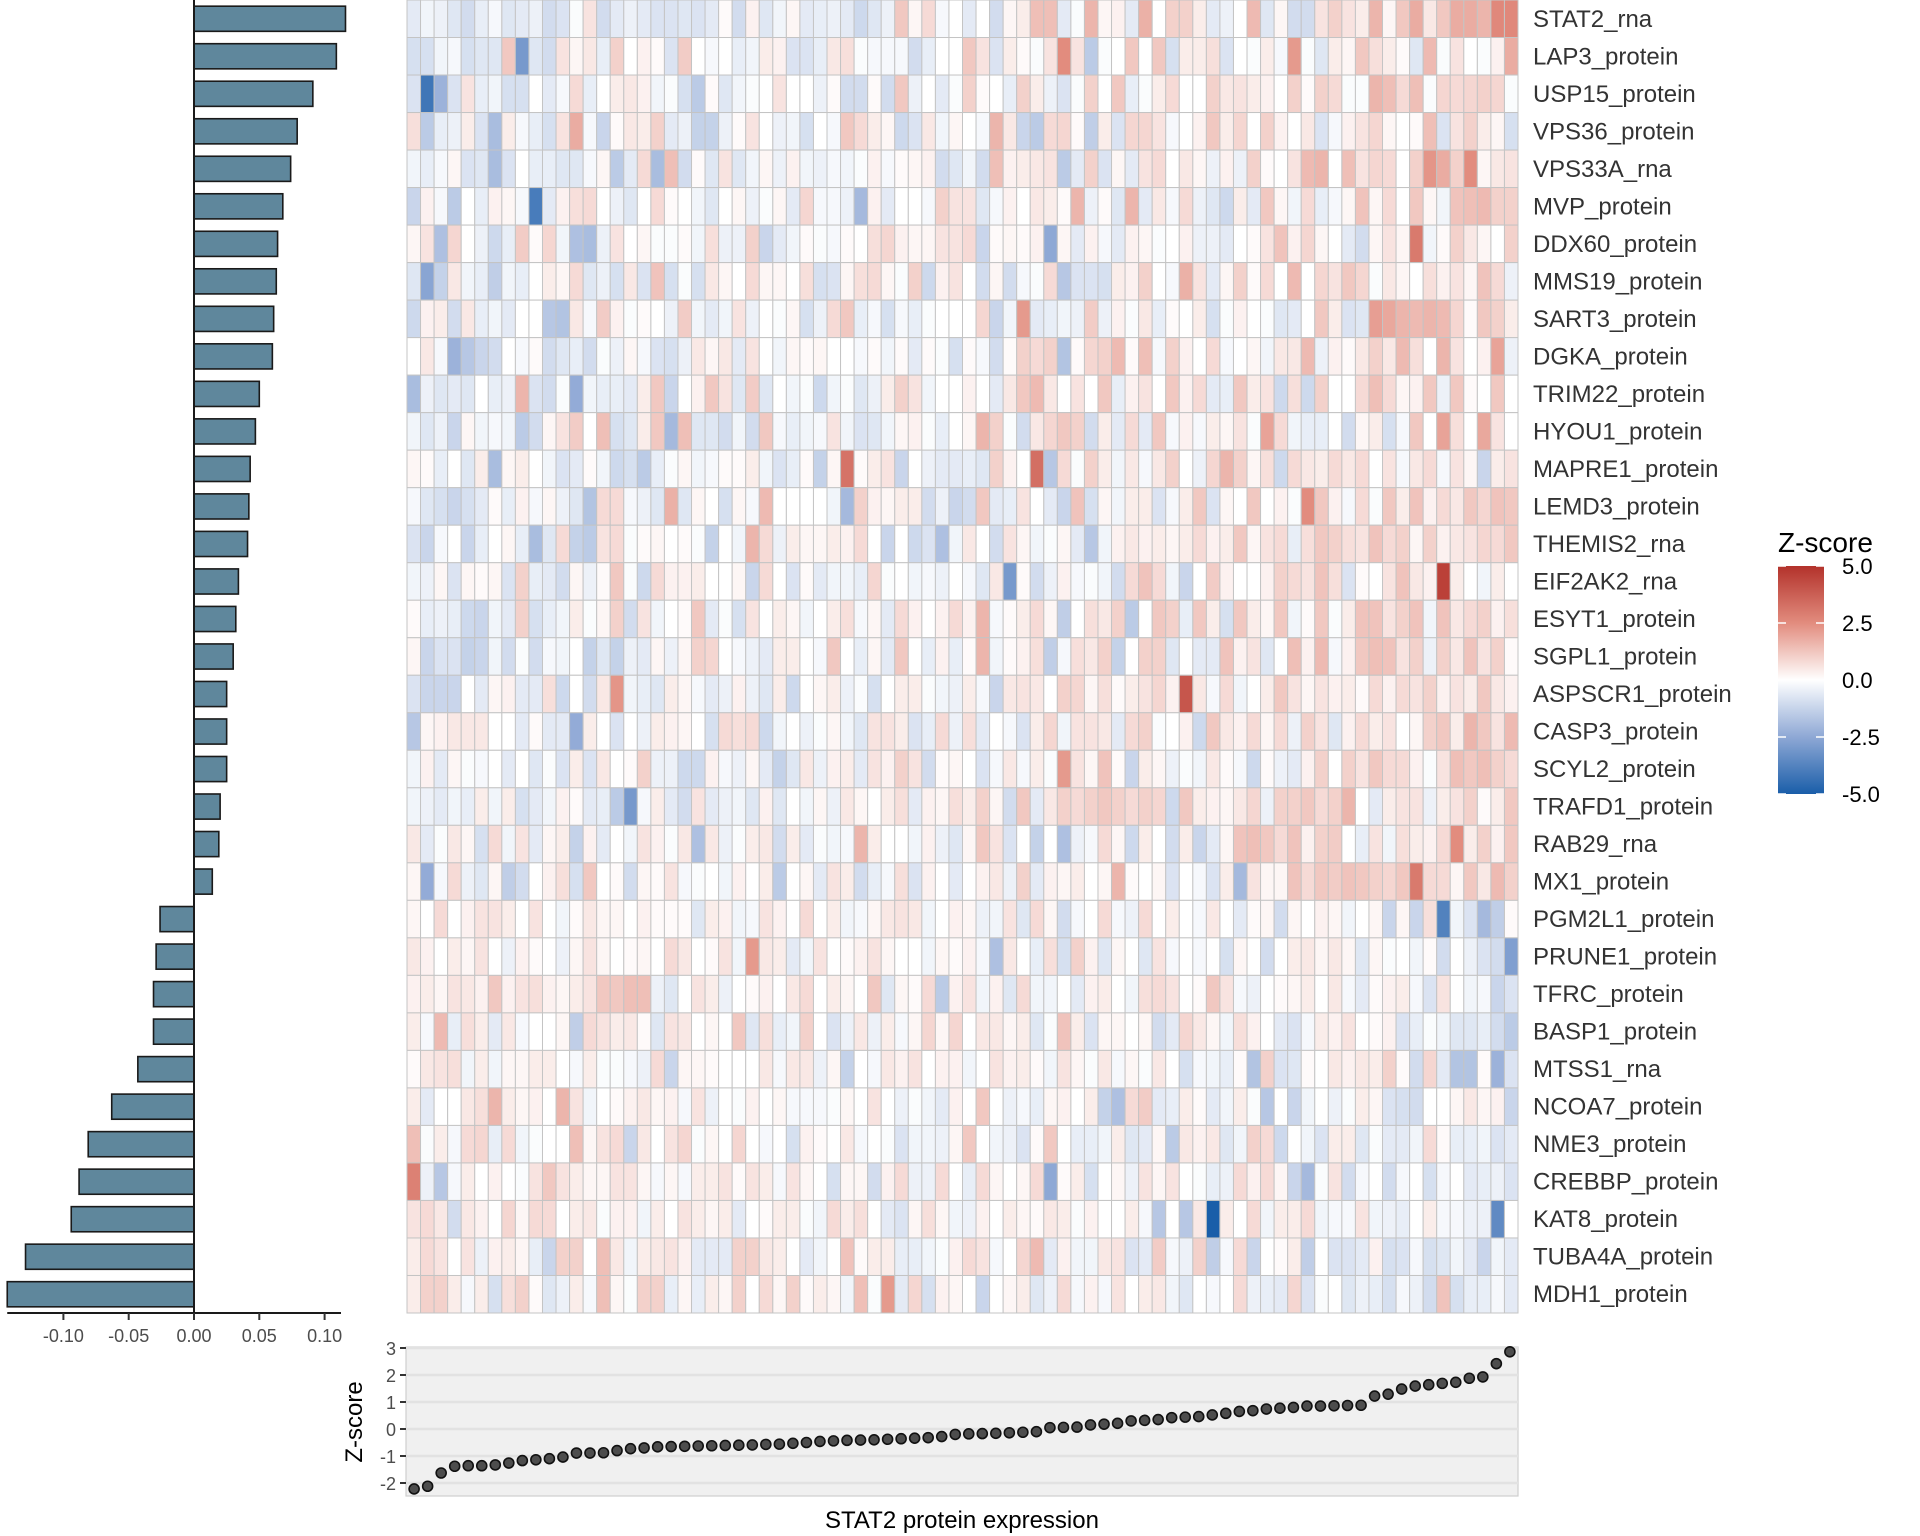 Image resolution: width=1920 pixels, height=1536 pixels. Describe the element at coordinates (1616, 506) in the screenshot. I see `heatmap-row-label: LEMD3_protein` at that location.